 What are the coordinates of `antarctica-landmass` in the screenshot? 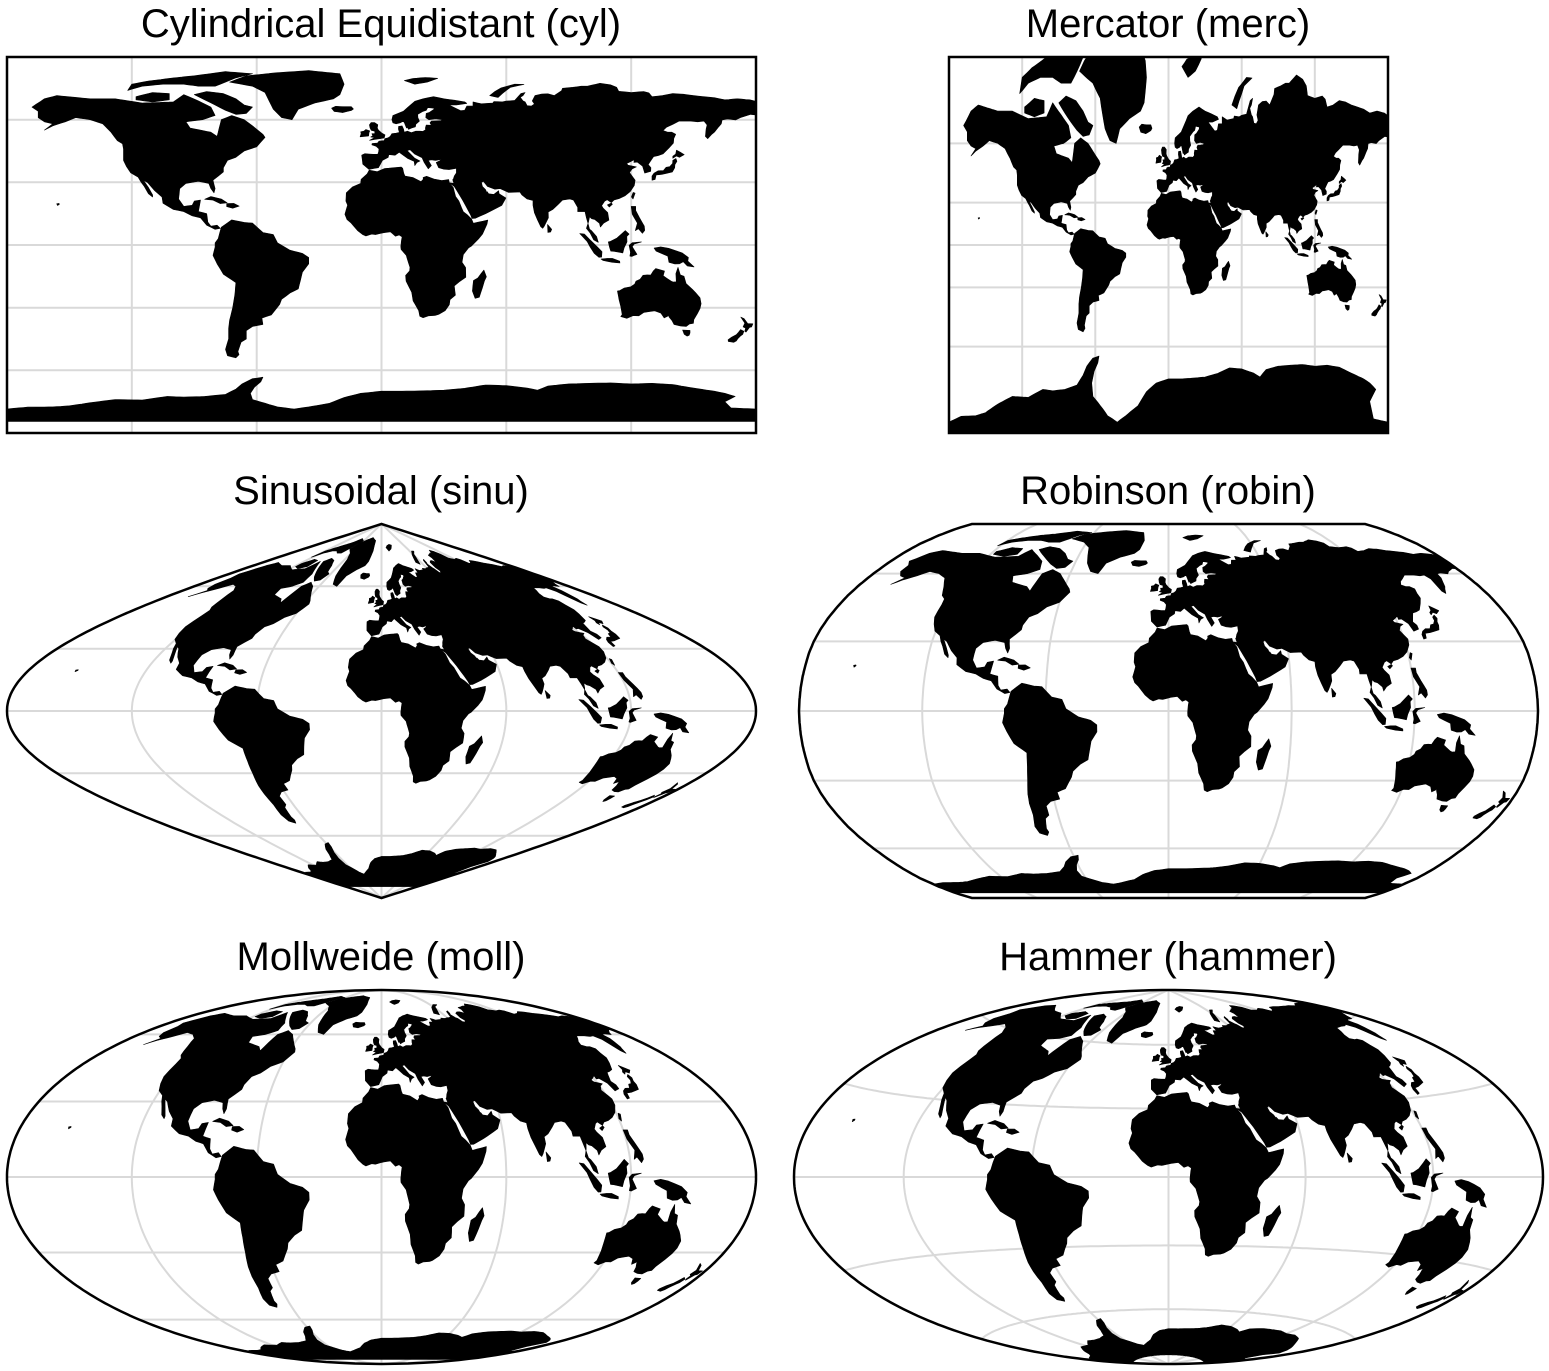 It's located at (1172, 874).